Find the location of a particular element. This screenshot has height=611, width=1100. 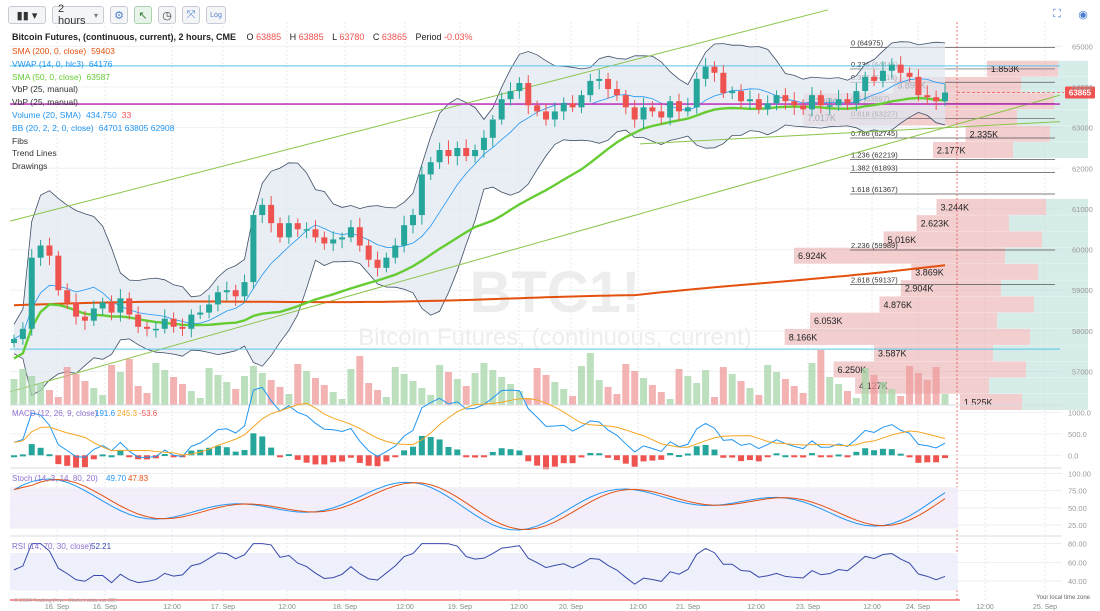

legend-item: Drawings is located at coordinates (29, 166).